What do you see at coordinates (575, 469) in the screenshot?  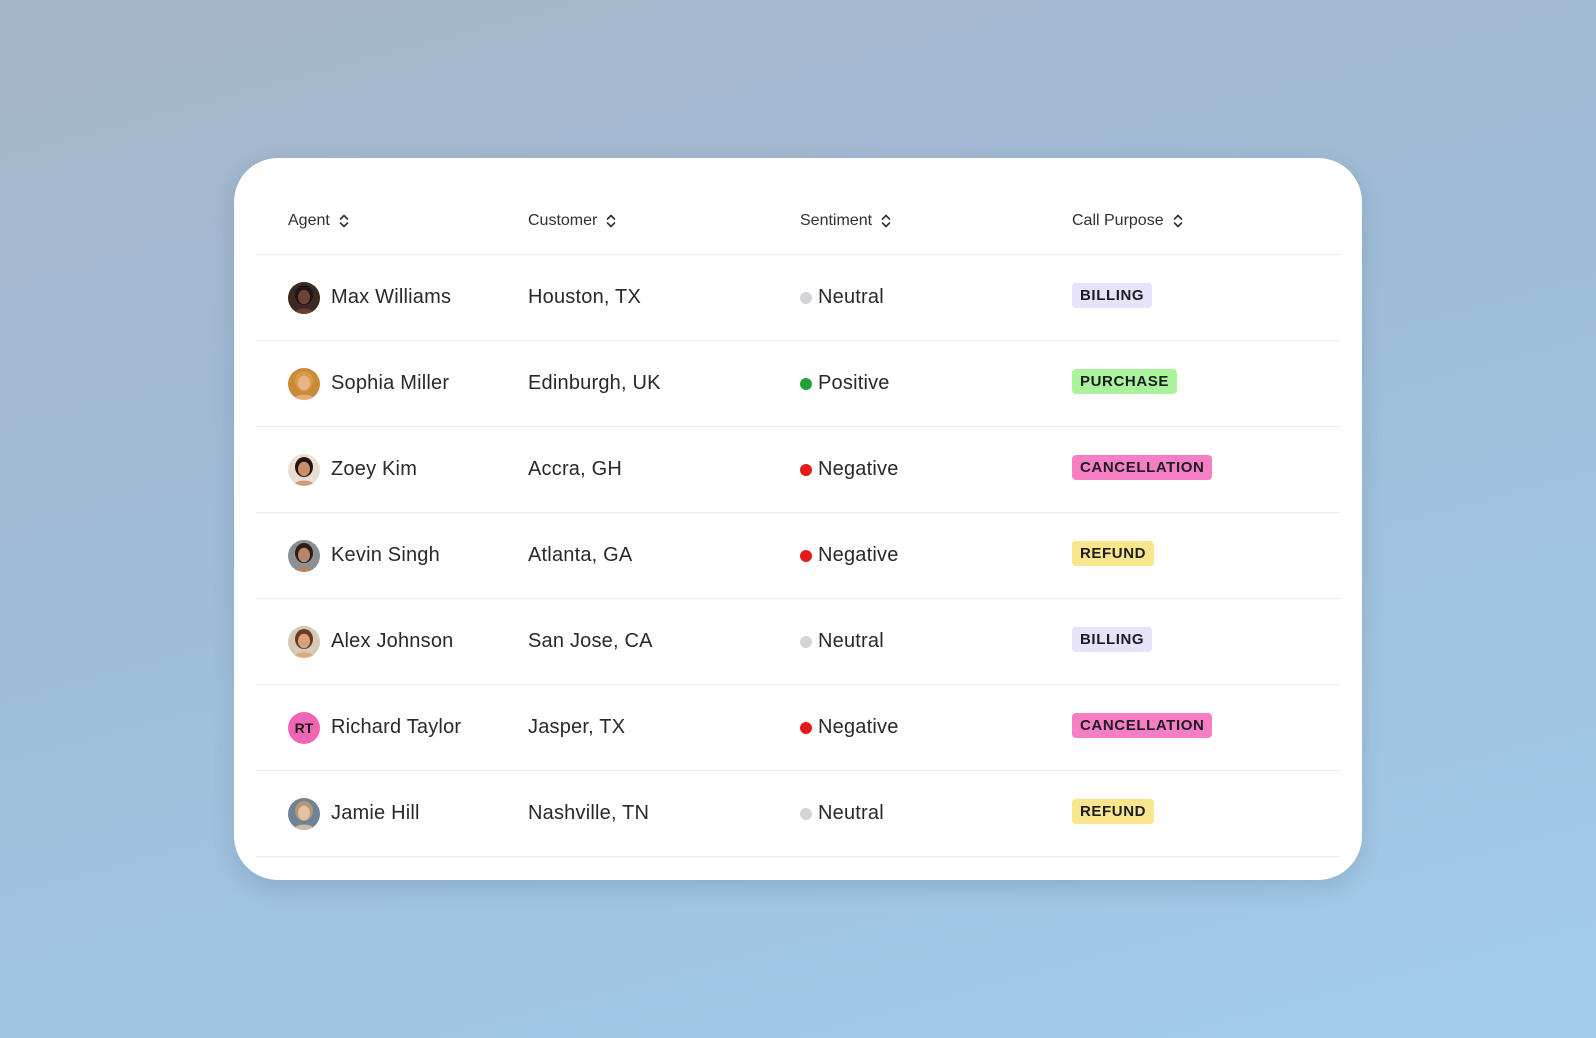 I see `customer-location: Accra, GH` at bounding box center [575, 469].